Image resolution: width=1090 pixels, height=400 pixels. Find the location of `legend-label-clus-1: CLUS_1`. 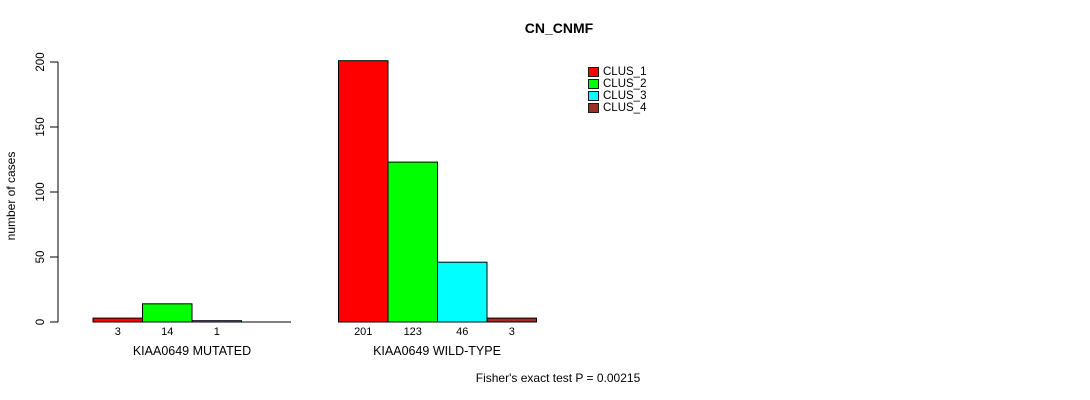

legend-label-clus-1: CLUS_1 is located at coordinates (625, 72).